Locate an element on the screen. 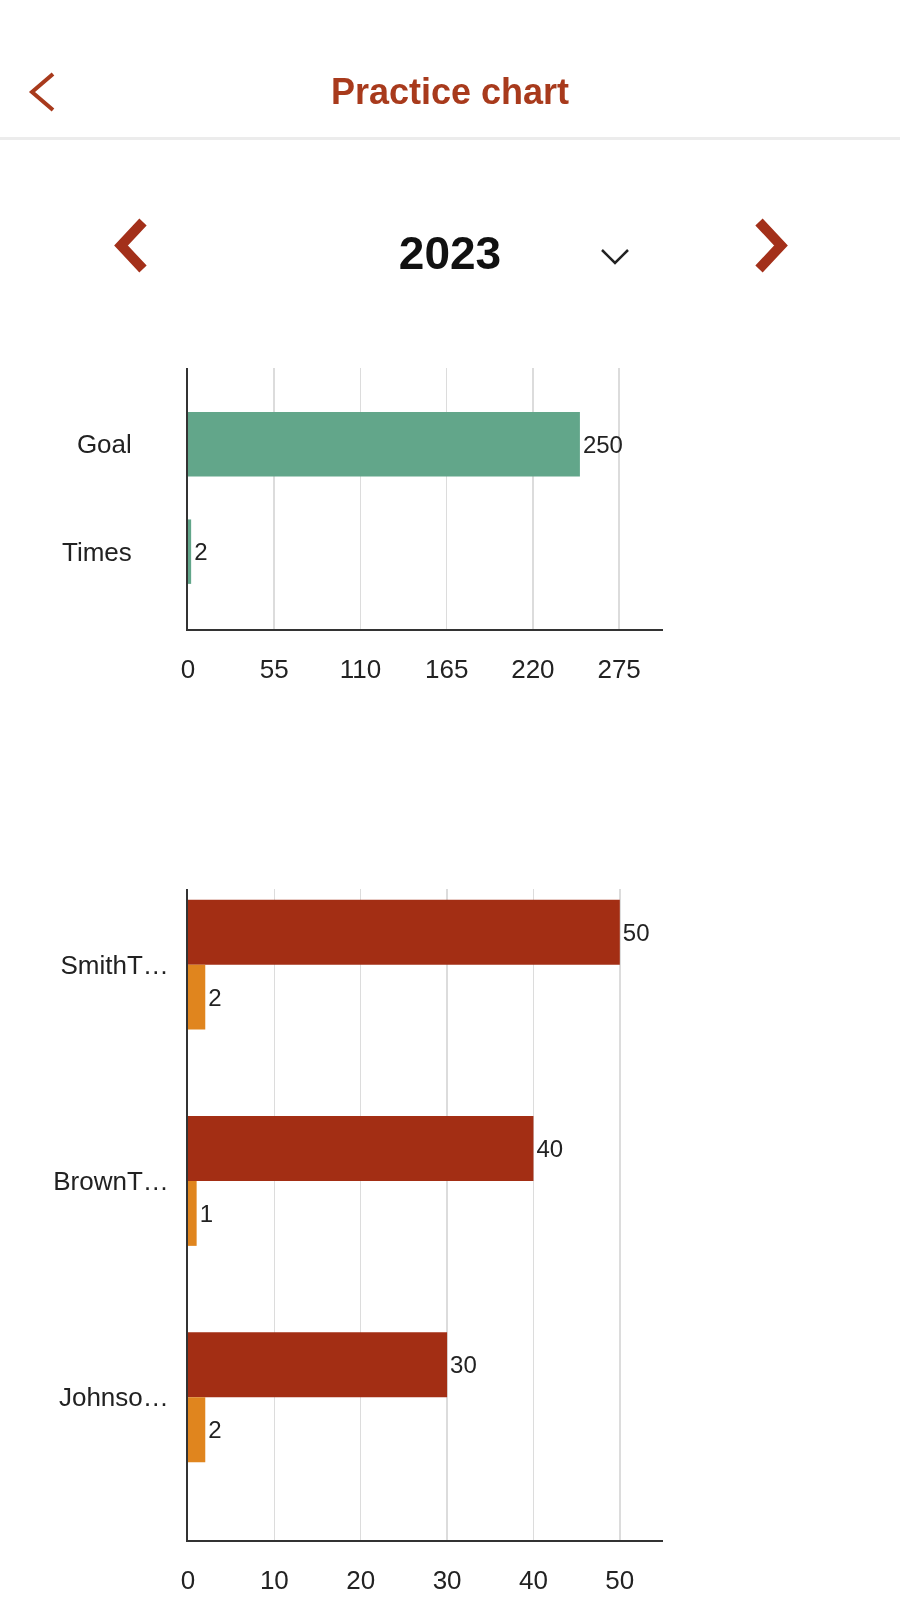 The width and height of the screenshot is (900, 1598). x-tick-label: 10 is located at coordinates (274, 1580).